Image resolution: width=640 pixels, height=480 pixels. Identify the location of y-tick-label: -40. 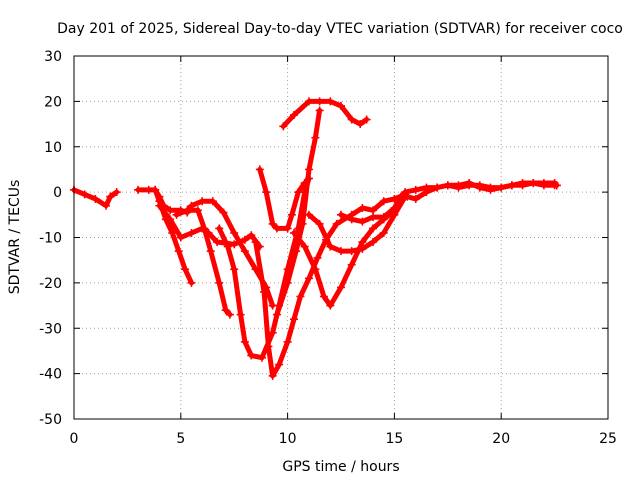
(50, 375).